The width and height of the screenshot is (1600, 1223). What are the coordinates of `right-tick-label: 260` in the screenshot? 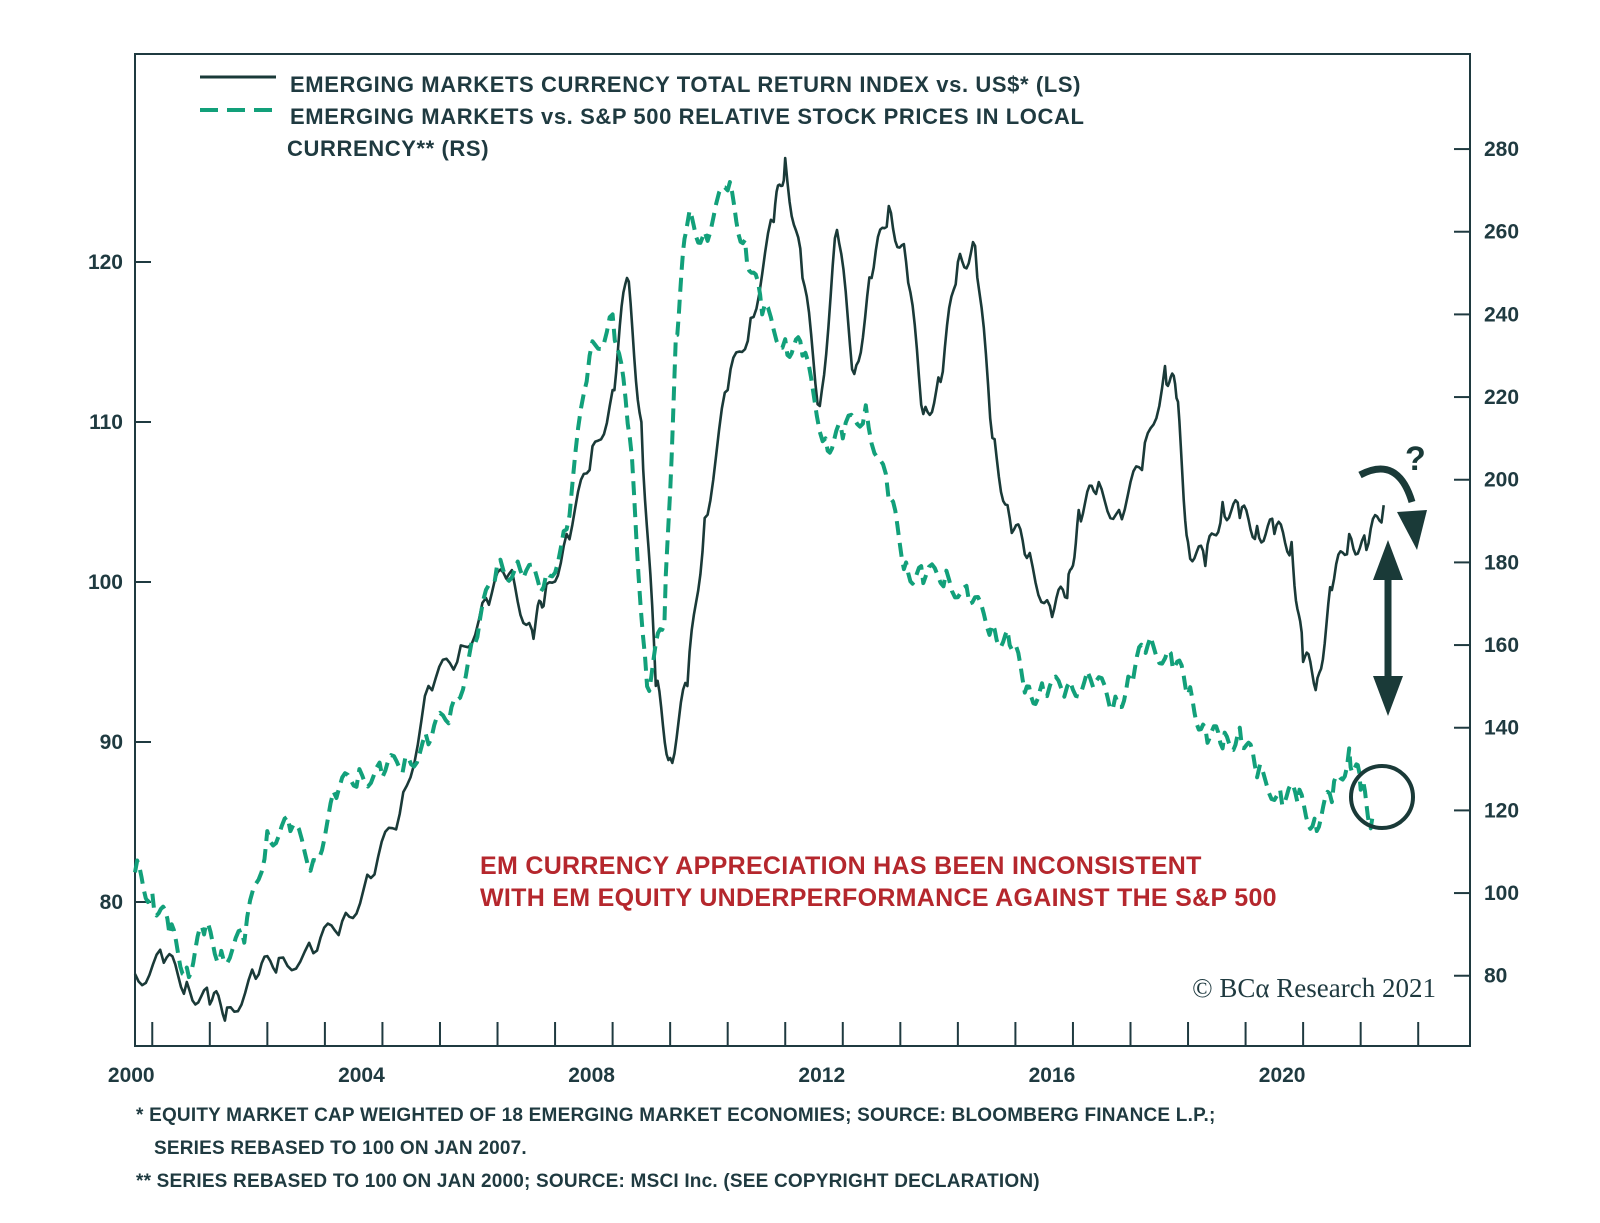 It's located at (1501, 232).